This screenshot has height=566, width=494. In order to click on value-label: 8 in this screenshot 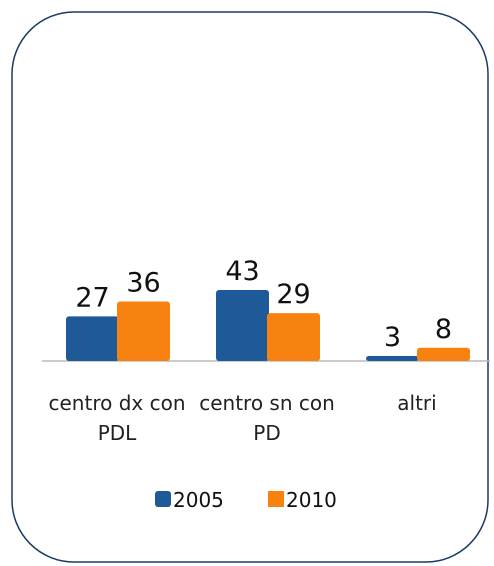, I will do `click(443, 329)`.